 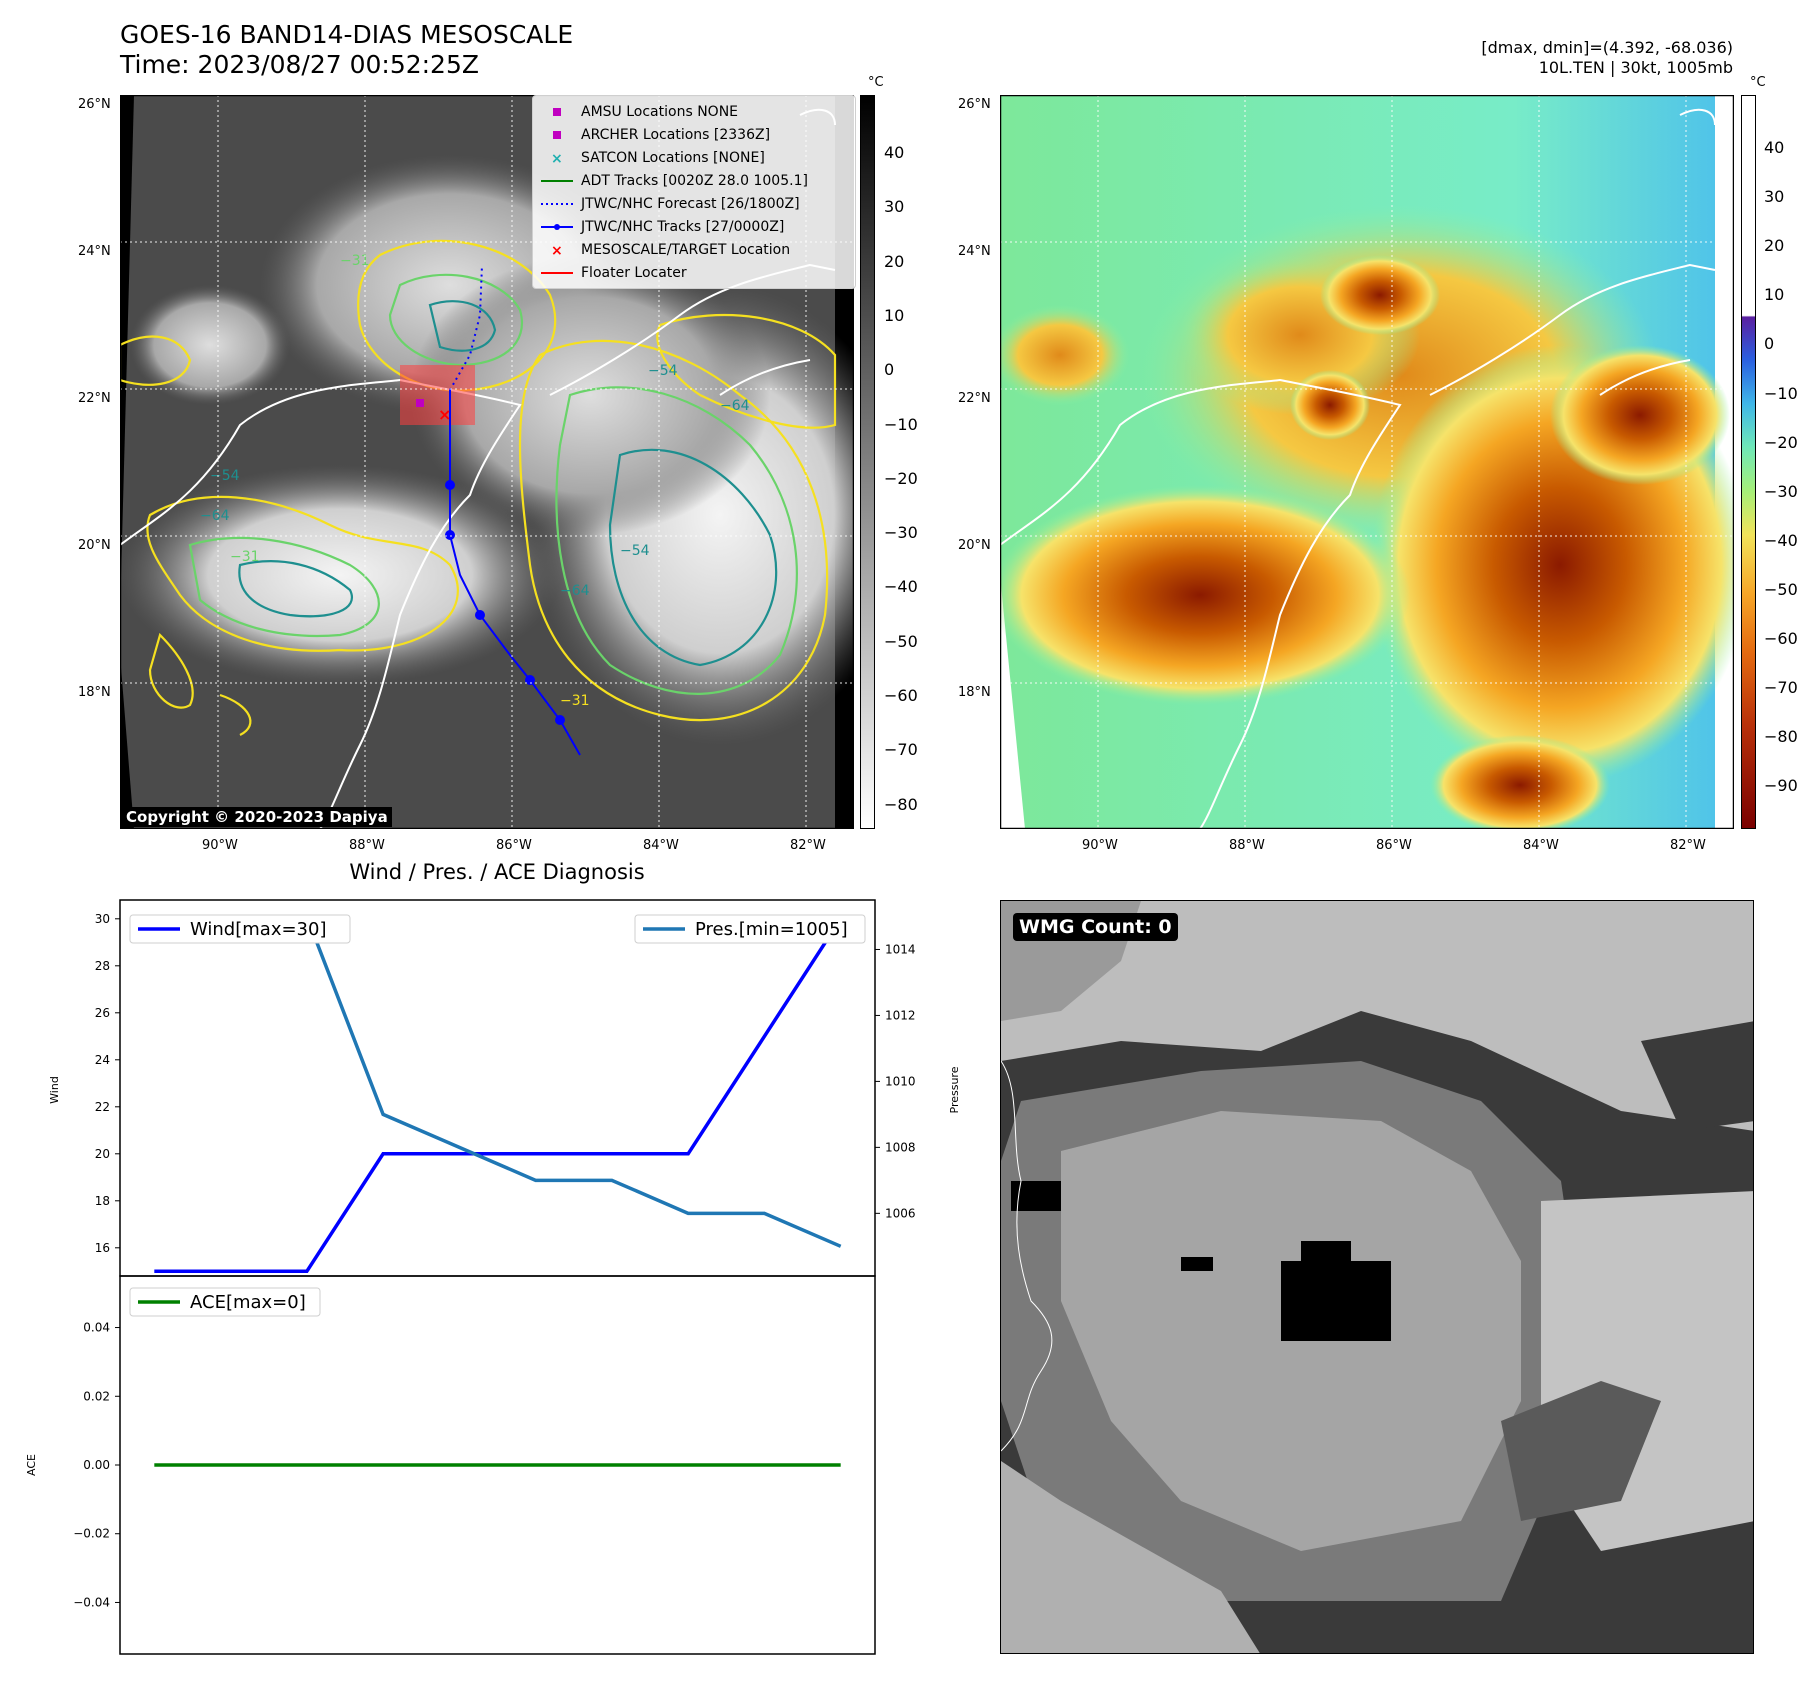 I want to click on series-line-pressure, so click(x=498, y=1081).